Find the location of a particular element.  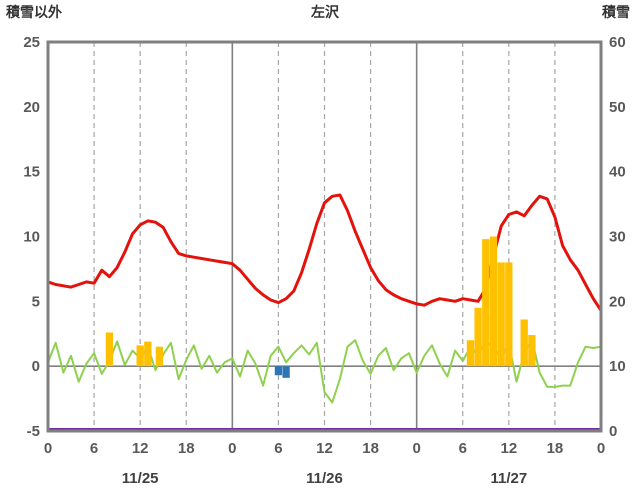

svg-text: 50 is located at coordinates (617, 107).